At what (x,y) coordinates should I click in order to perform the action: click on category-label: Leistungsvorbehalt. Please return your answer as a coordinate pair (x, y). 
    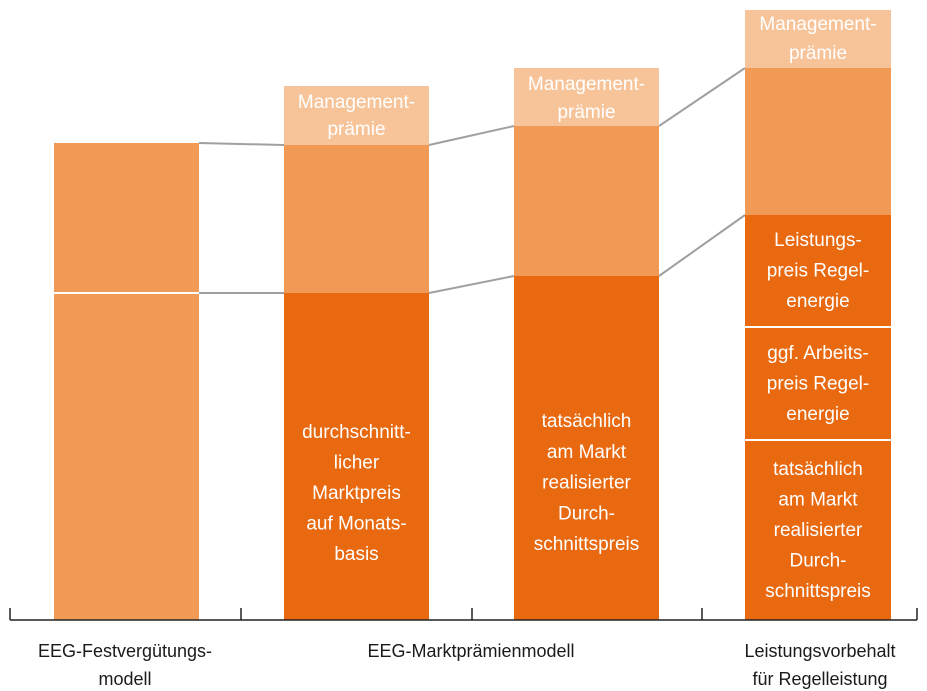
    Looking at the image, I should click on (819, 651).